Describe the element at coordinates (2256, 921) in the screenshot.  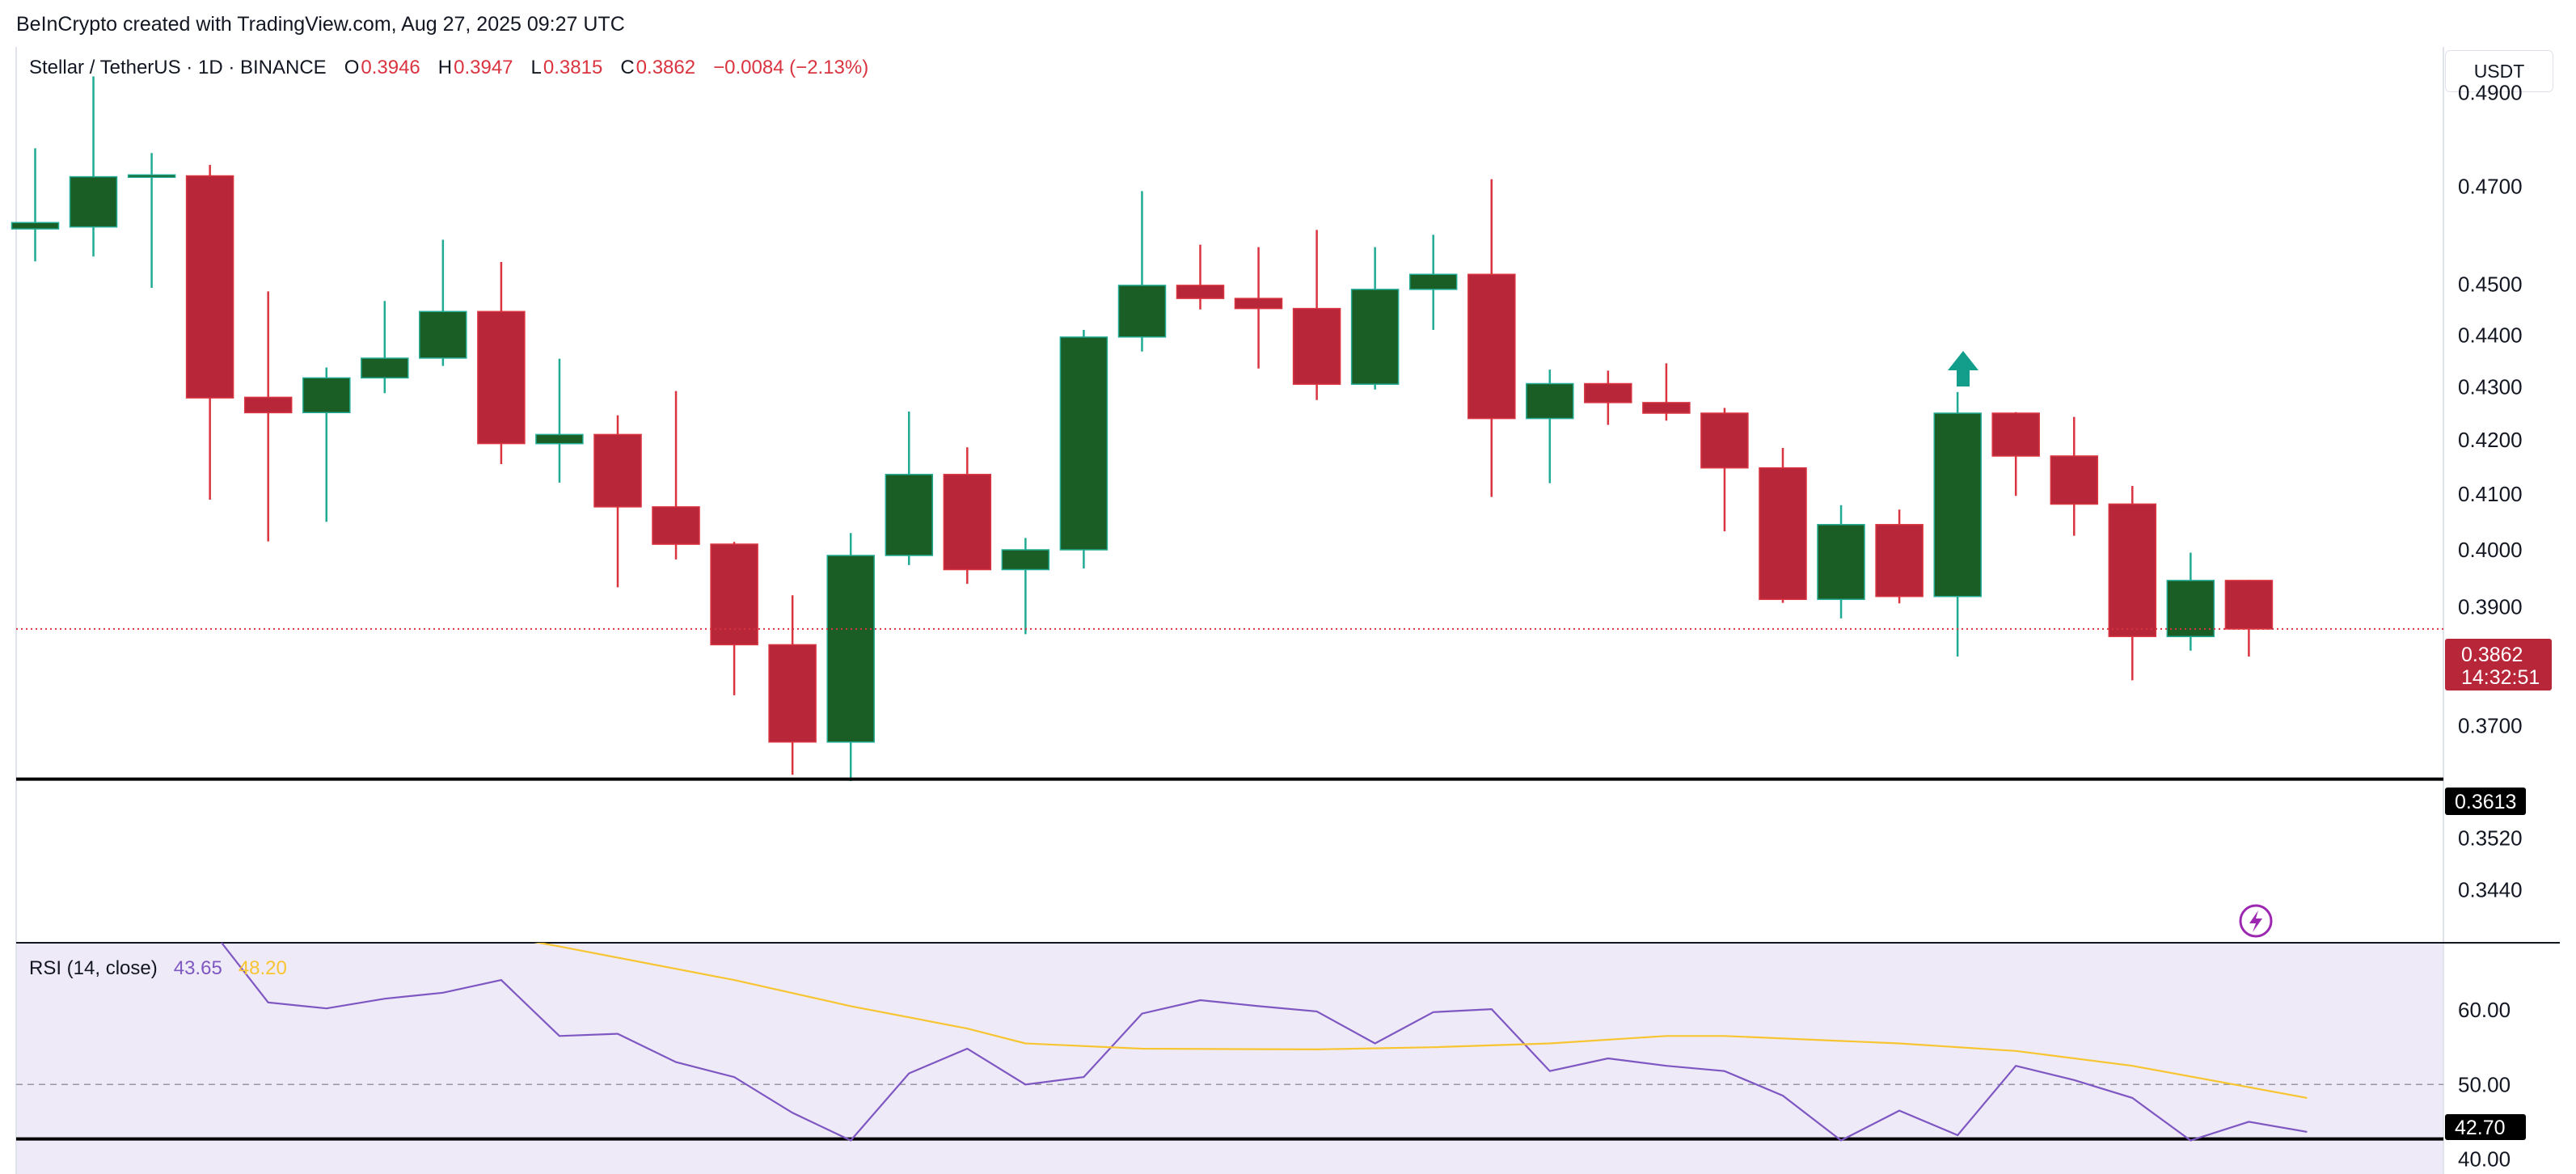
I see `lightning-icon` at that location.